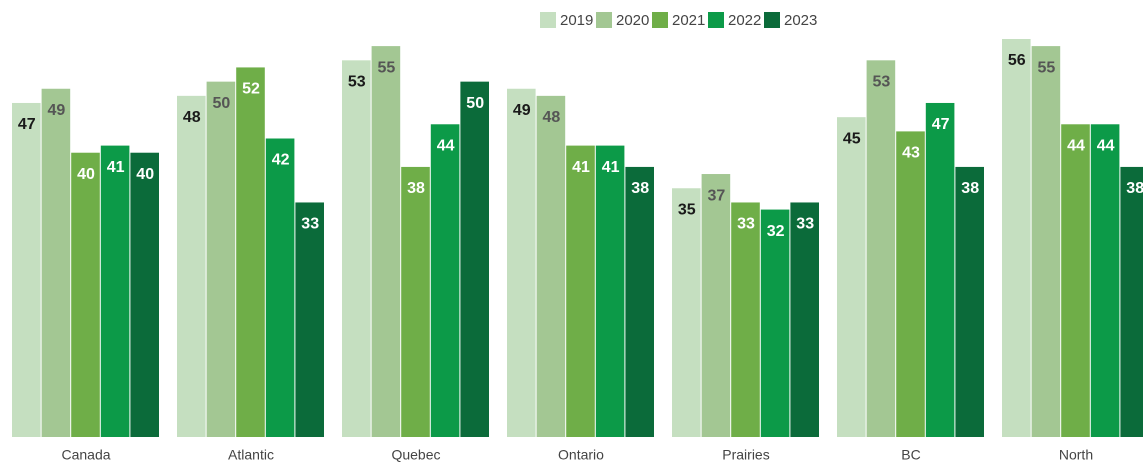 The image size is (1143, 469). I want to click on legend-label: 2022, so click(744, 20).